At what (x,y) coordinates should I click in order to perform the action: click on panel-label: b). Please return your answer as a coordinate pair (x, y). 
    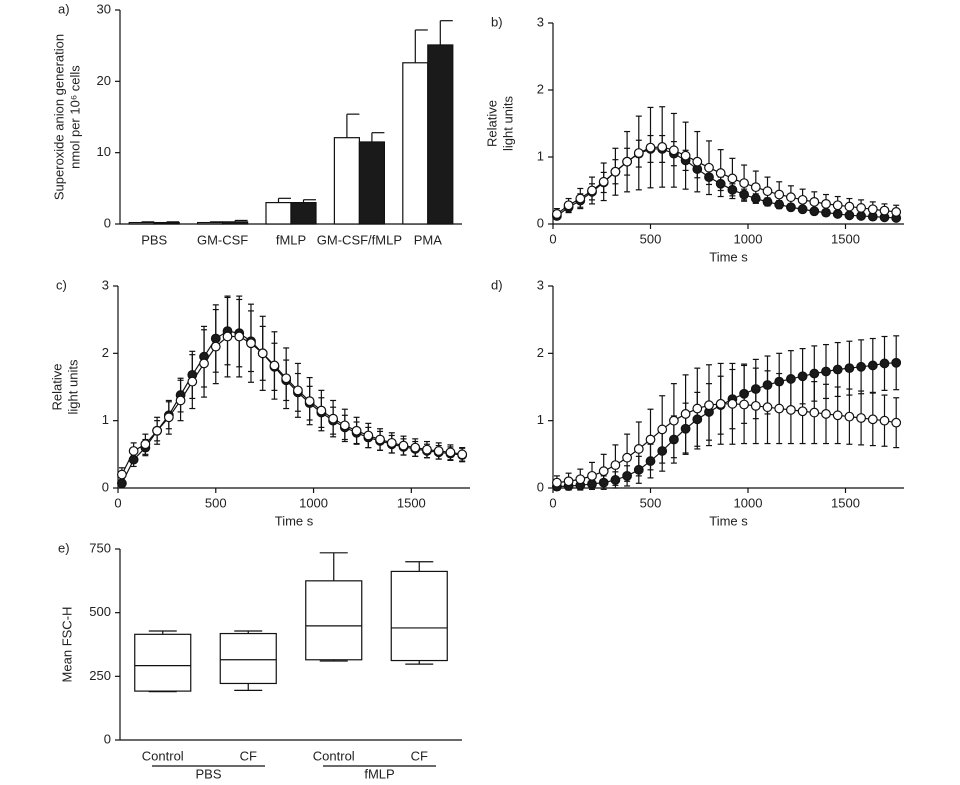
    Looking at the image, I should click on (497, 21).